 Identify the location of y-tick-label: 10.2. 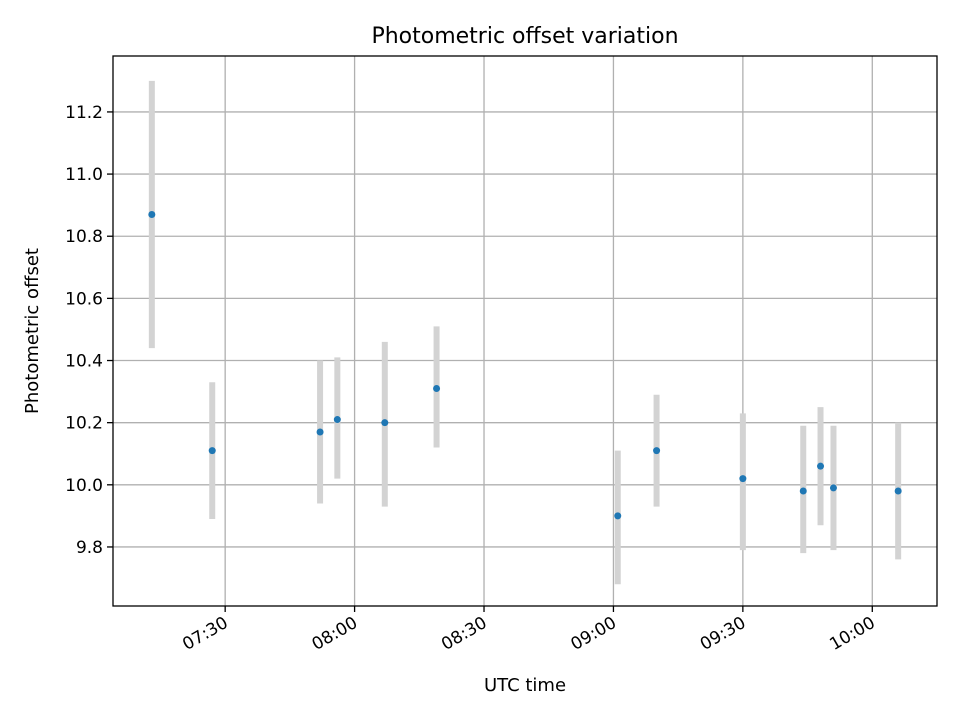
(84, 424).